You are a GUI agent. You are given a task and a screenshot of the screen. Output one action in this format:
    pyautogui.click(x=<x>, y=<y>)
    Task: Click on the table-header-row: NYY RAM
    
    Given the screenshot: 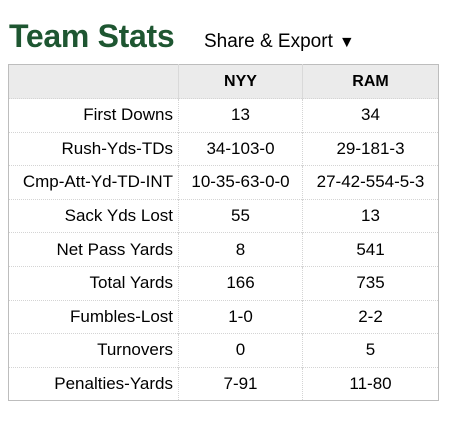 What is the action you would take?
    pyautogui.click(x=223, y=81)
    